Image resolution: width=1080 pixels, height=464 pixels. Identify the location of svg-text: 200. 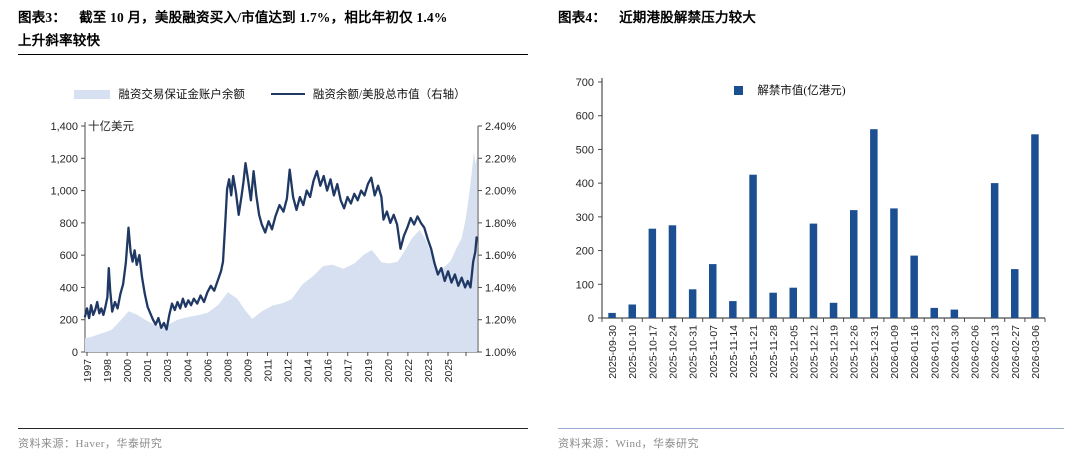
(585, 252).